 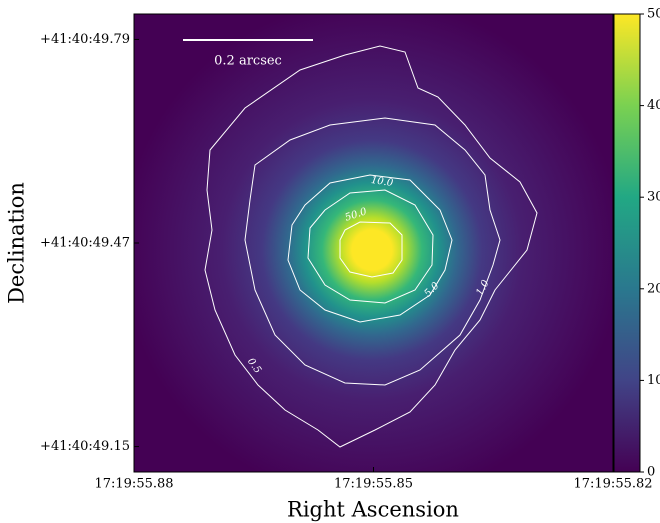 What do you see at coordinates (653, 288) in the screenshot?
I see `colorbar-tick-label: 20` at bounding box center [653, 288].